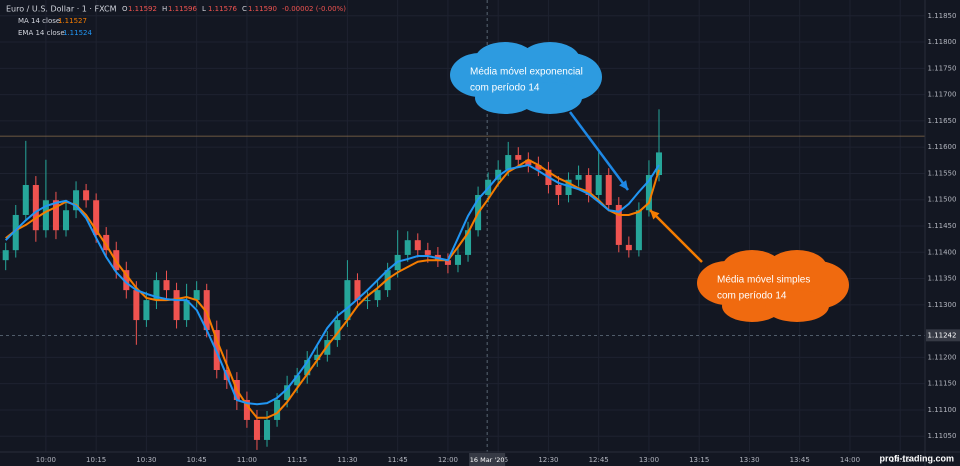 This screenshot has height=466, width=960. What do you see at coordinates (398, 460) in the screenshot?
I see `x-tick-label: 11:45` at bounding box center [398, 460].